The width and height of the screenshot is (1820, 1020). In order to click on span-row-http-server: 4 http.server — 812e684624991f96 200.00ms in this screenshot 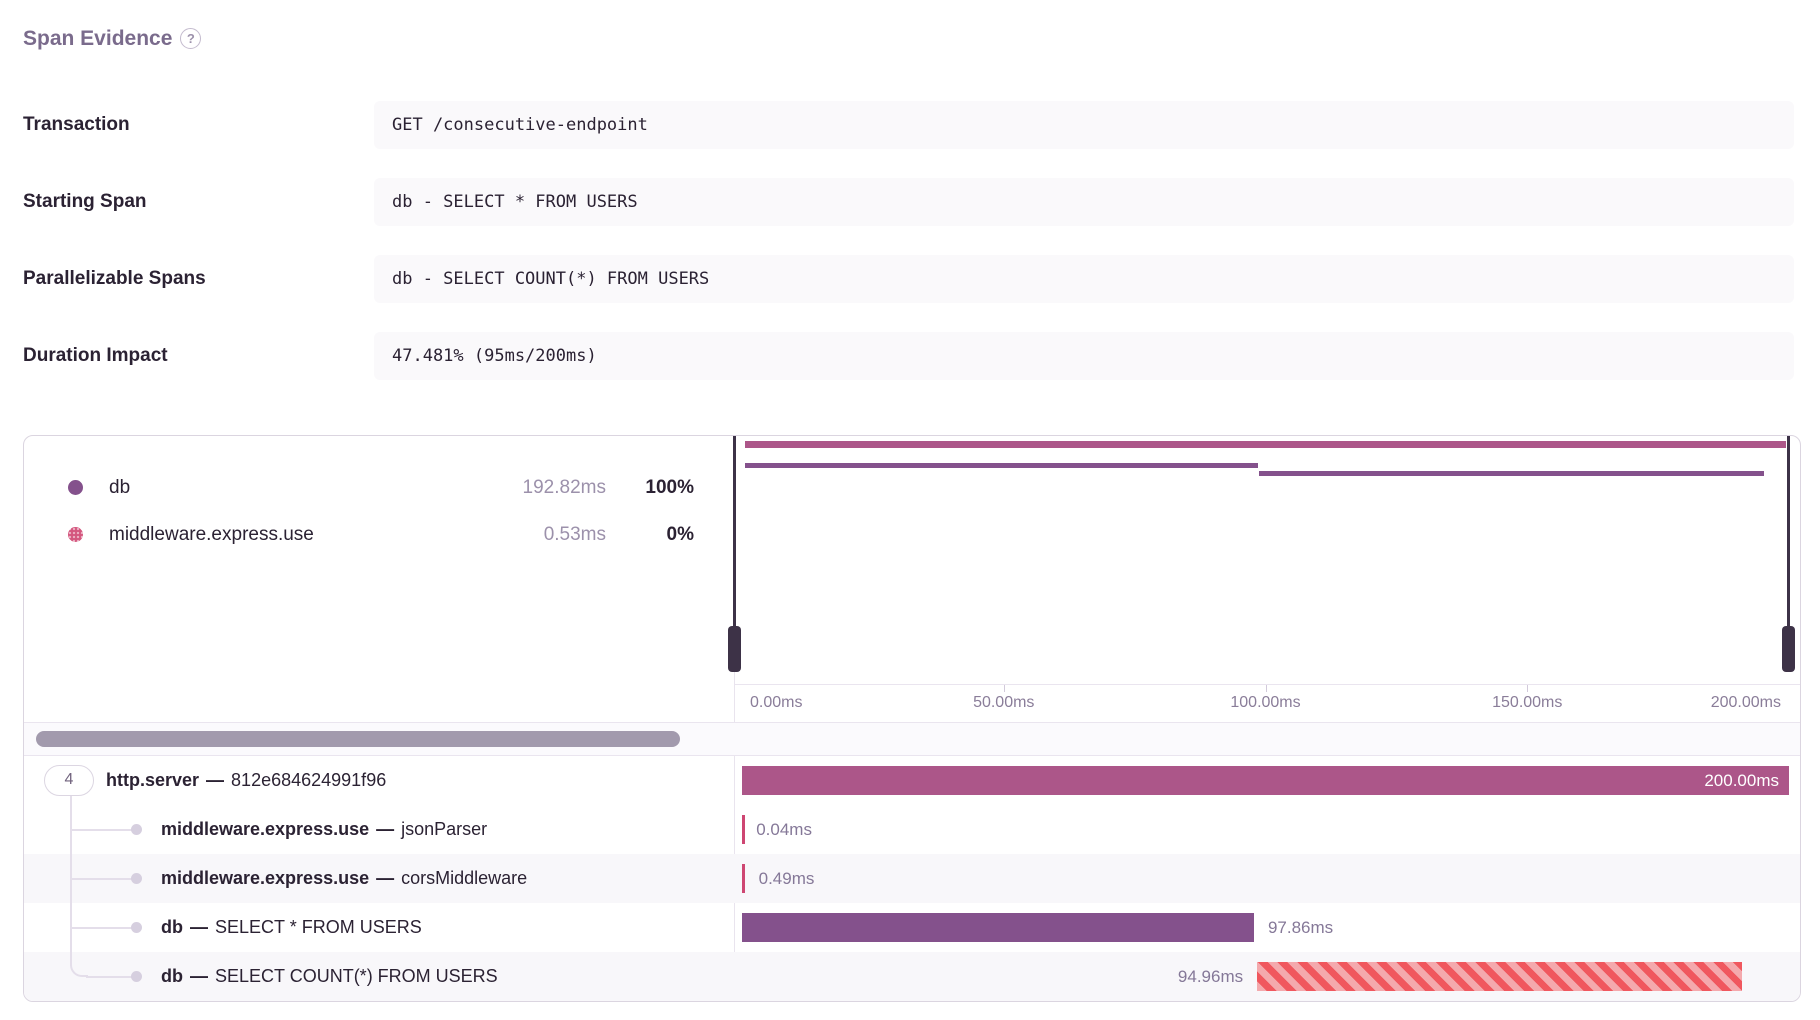, I will do `click(912, 780)`.